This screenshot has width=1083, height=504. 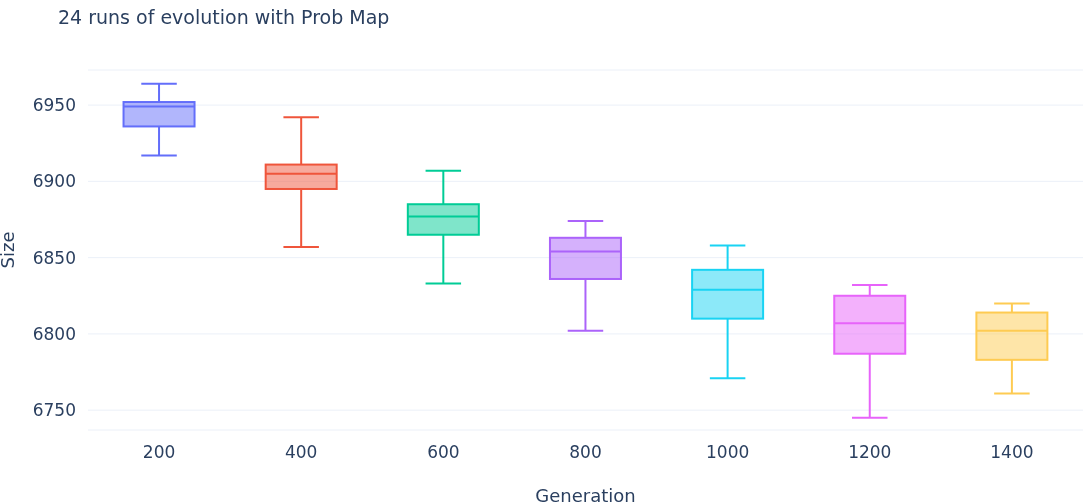 I want to click on x-tick-label: 1000, so click(x=728, y=452).